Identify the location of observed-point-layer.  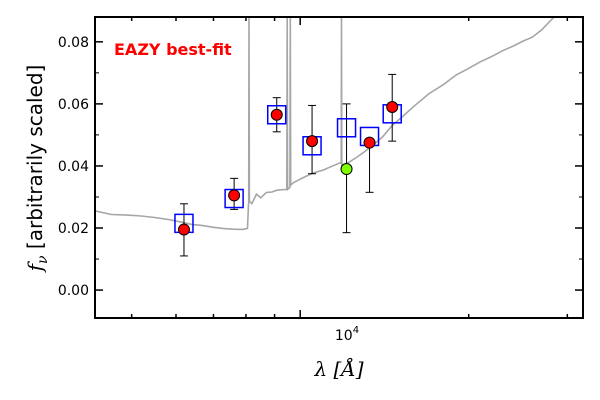
(288, 168).